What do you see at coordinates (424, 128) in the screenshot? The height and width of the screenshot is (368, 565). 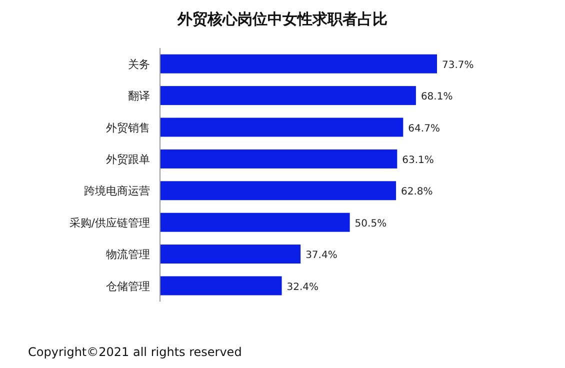 I see `data-label: 64.7%` at bounding box center [424, 128].